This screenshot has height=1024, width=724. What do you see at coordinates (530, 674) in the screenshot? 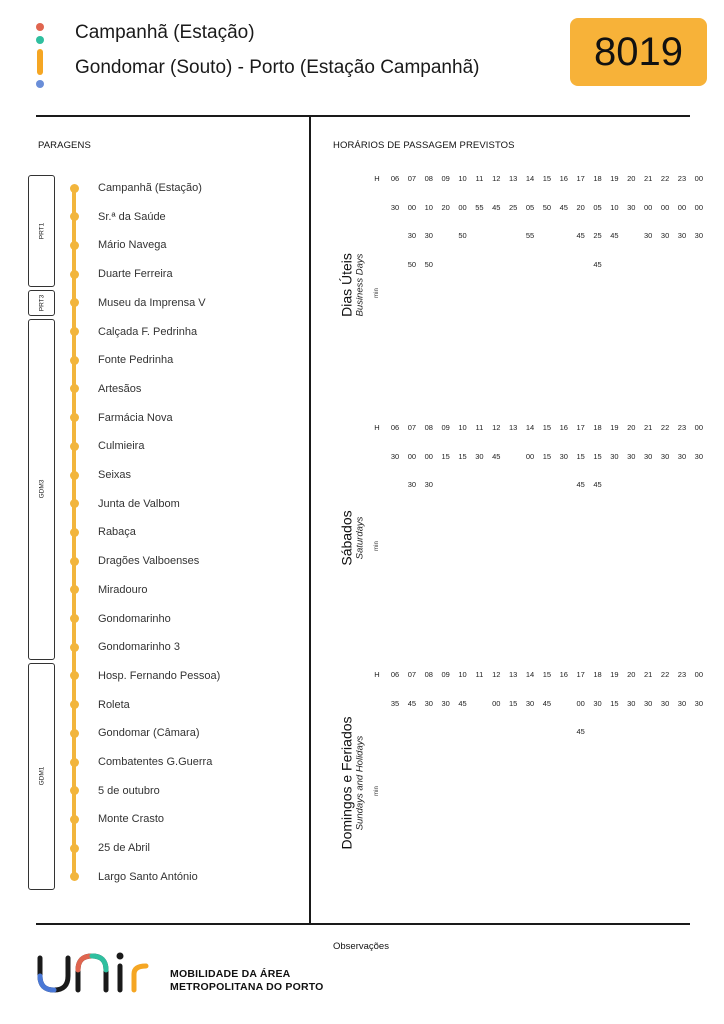
I see `hour-cell: 14` at bounding box center [530, 674].